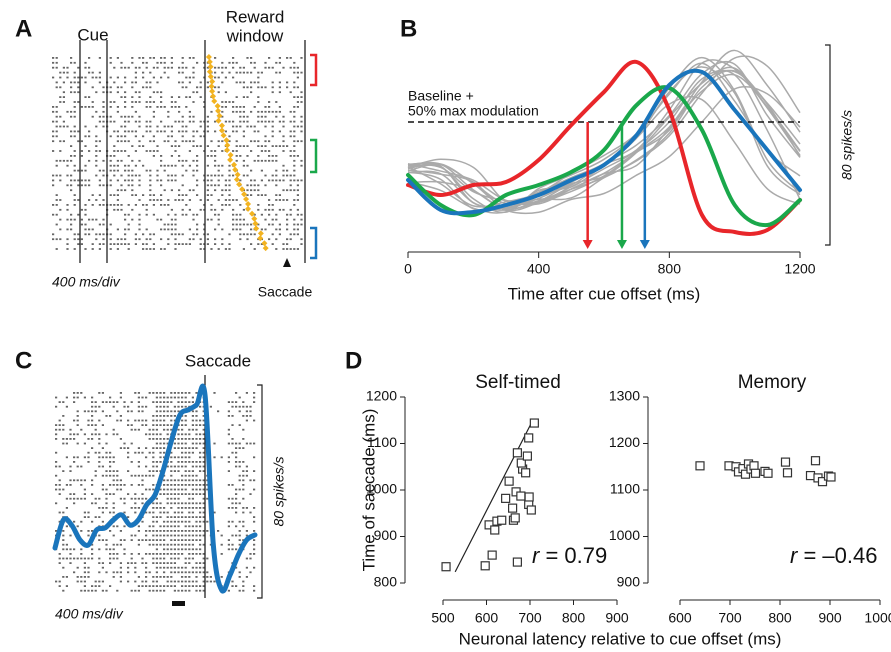 This screenshot has width=891, height=652. I want to click on point, so click(509, 481).